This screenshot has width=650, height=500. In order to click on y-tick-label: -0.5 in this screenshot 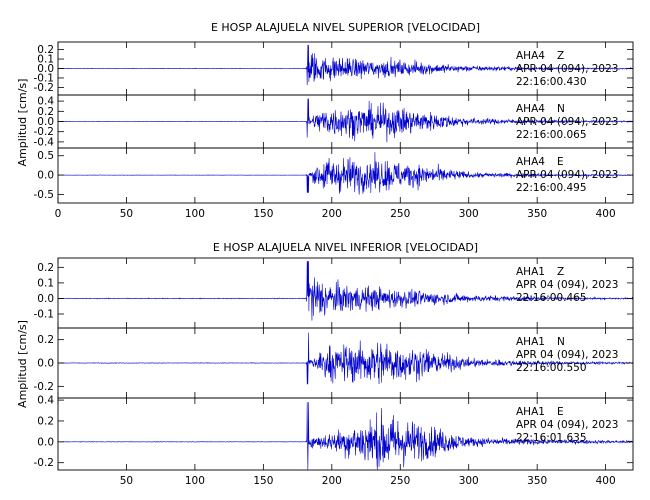, I will do `click(44, 195)`.